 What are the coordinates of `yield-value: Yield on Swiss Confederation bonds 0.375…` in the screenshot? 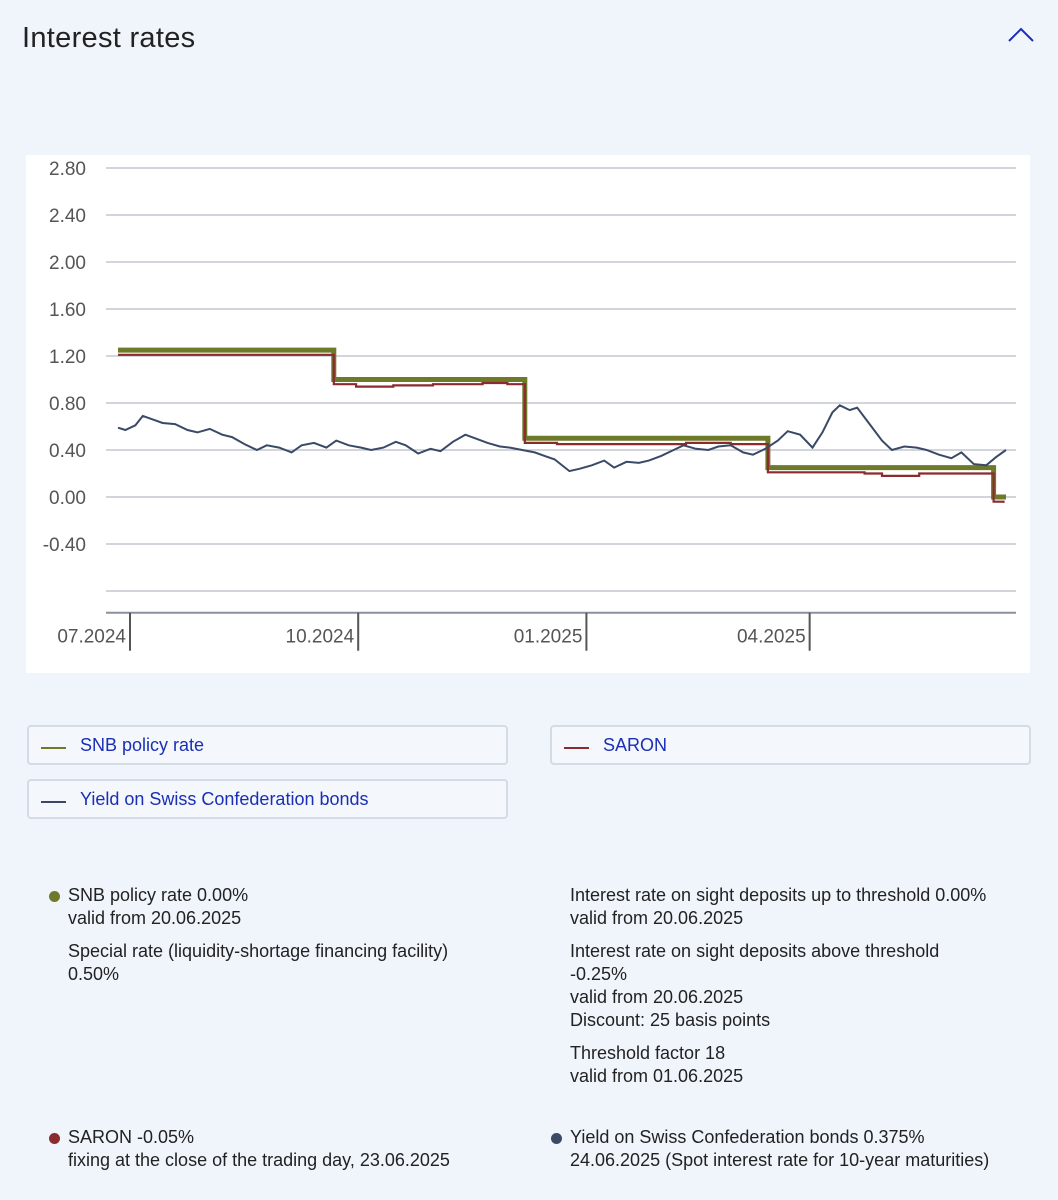 It's located at (747, 1137).